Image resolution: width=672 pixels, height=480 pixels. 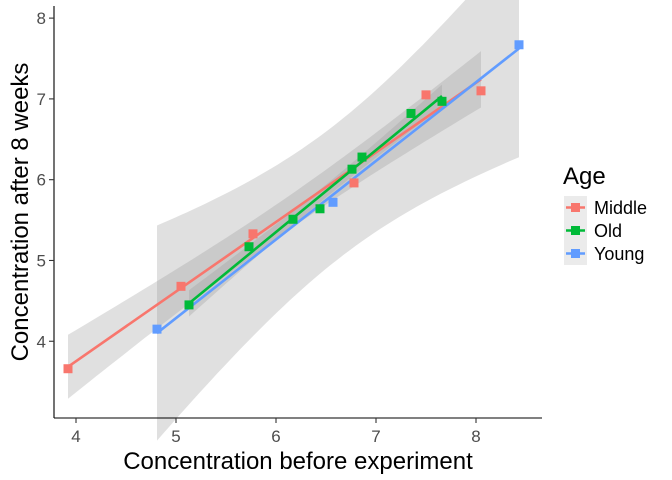 I want to click on legend-item-young: Young, so click(x=604, y=253).